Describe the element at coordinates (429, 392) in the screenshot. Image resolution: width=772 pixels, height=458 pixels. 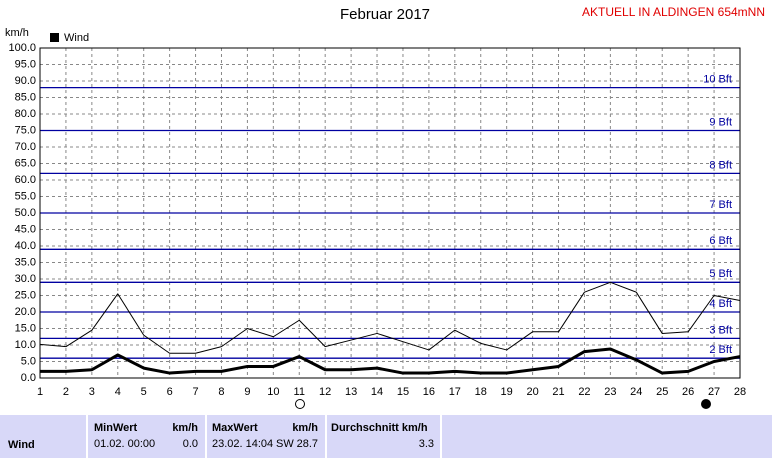
I see `x-tick-label: 16` at that location.